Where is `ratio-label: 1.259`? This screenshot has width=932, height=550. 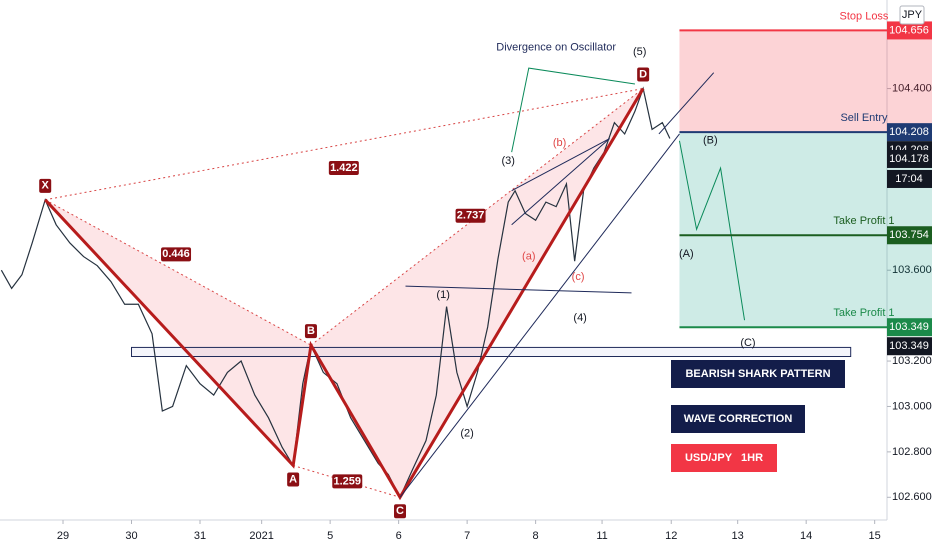 ratio-label: 1.259 is located at coordinates (348, 481).